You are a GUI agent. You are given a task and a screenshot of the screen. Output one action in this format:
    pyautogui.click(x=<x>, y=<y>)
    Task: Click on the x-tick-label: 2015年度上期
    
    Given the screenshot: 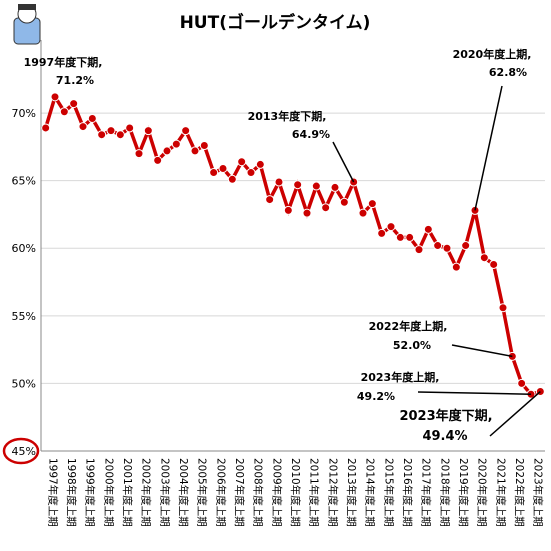 What is the action you would take?
    pyautogui.click(x=388, y=492)
    